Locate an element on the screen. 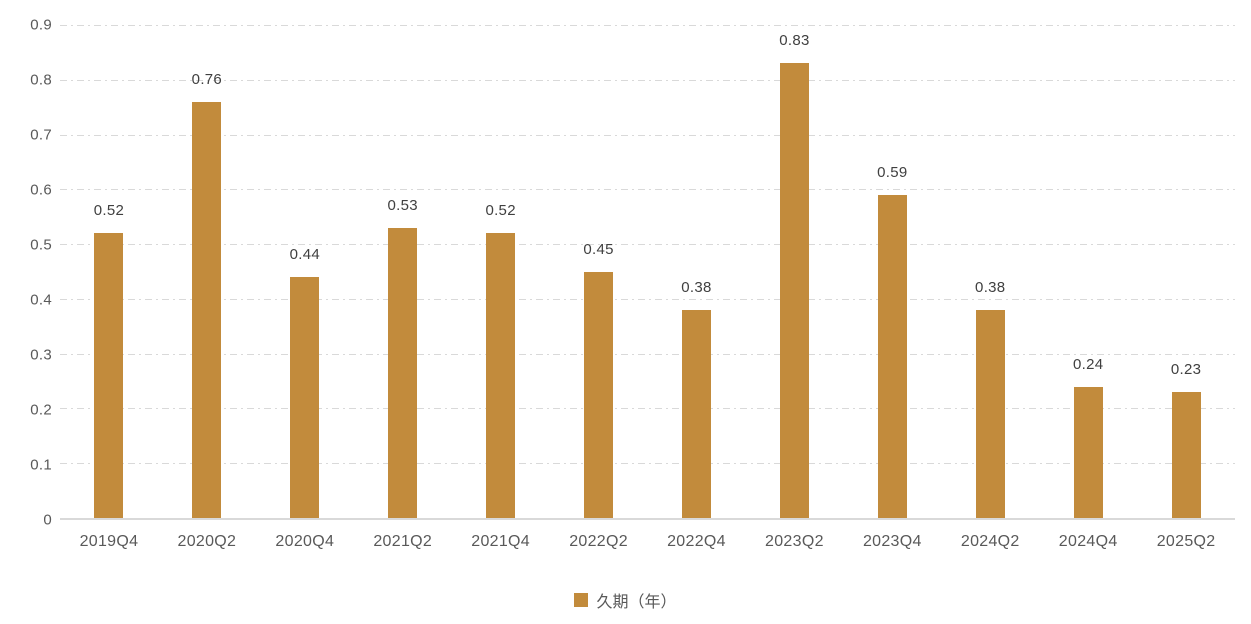  data-label: 0.23 is located at coordinates (1186, 370).